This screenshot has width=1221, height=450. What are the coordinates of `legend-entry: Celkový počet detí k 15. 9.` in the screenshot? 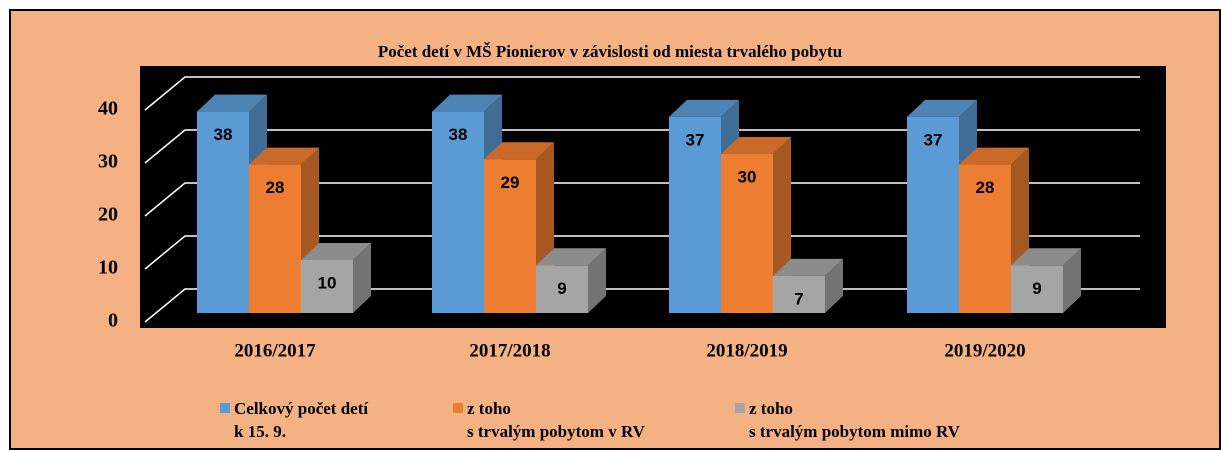 It's located at (294, 420).